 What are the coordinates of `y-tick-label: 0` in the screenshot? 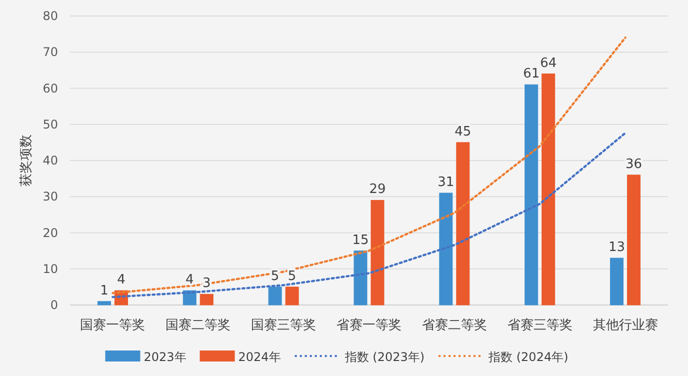 It's located at (54, 305).